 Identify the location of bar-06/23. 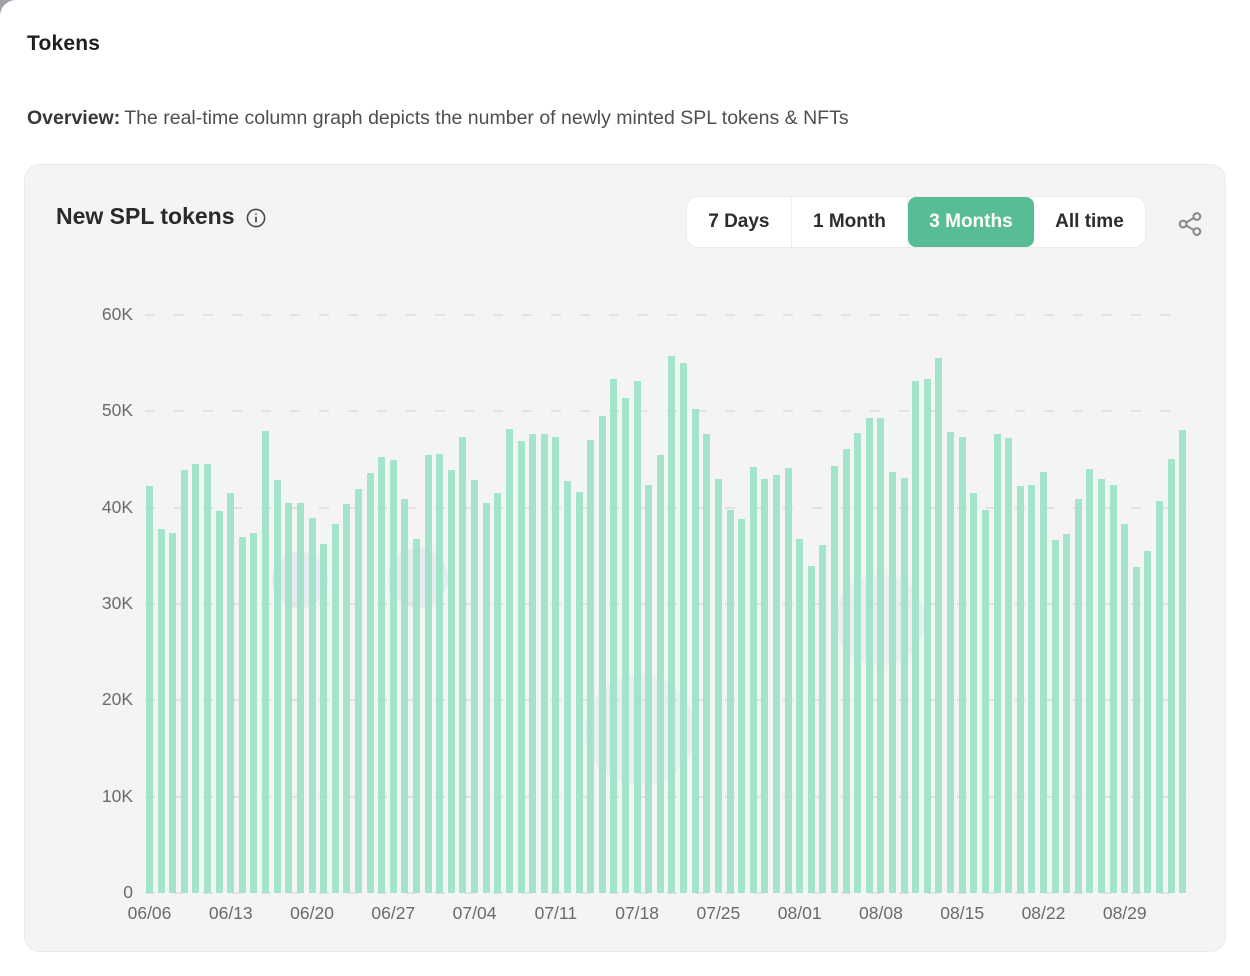
(347, 698).